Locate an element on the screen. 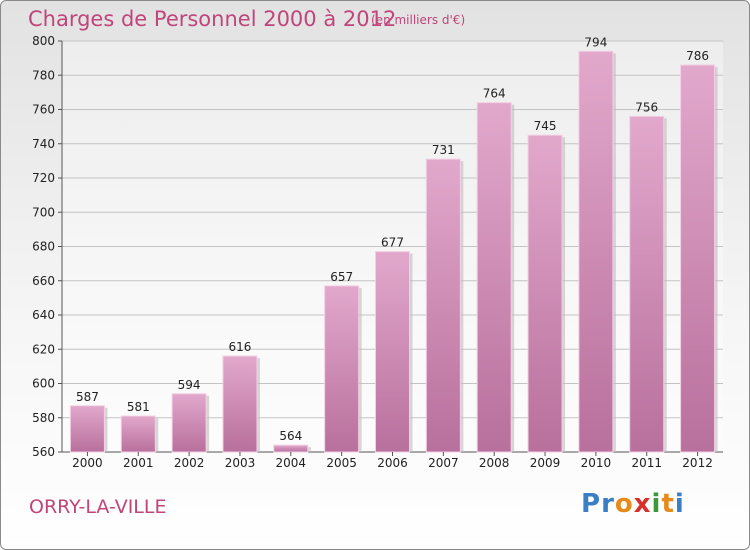 Image resolution: width=750 pixels, height=550 pixels. x-tick-label-2002: 2002 is located at coordinates (189, 463).